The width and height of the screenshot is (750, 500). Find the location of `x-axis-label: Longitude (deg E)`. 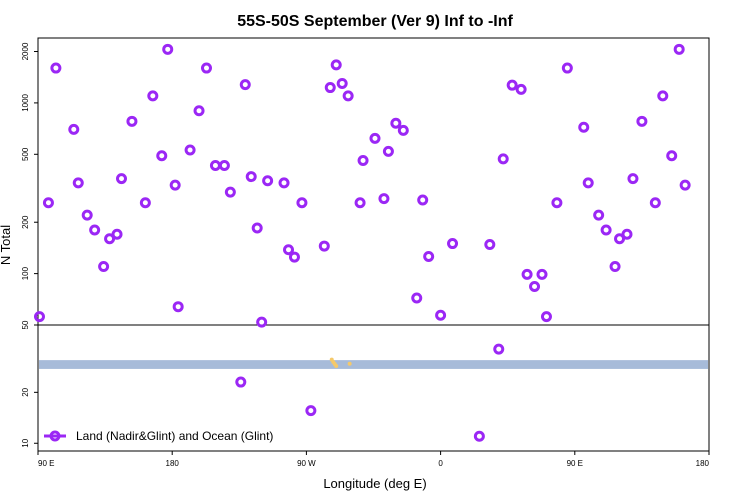

x-axis-label: Longitude (deg E) is located at coordinates (374, 483).